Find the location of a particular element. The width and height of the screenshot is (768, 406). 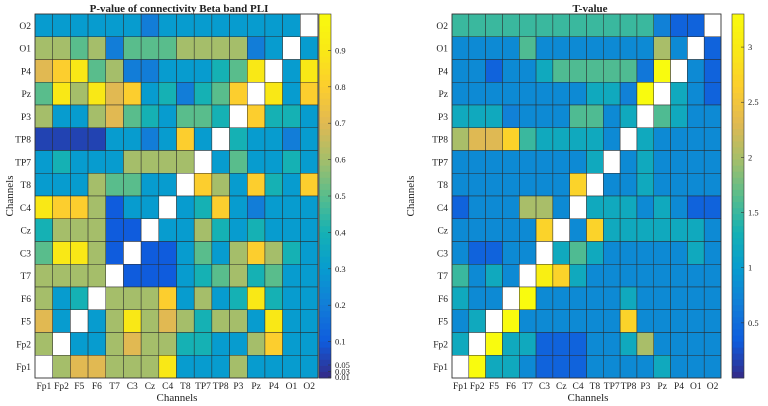

tvalue-cell-r7-c2 is located at coordinates (494, 185).